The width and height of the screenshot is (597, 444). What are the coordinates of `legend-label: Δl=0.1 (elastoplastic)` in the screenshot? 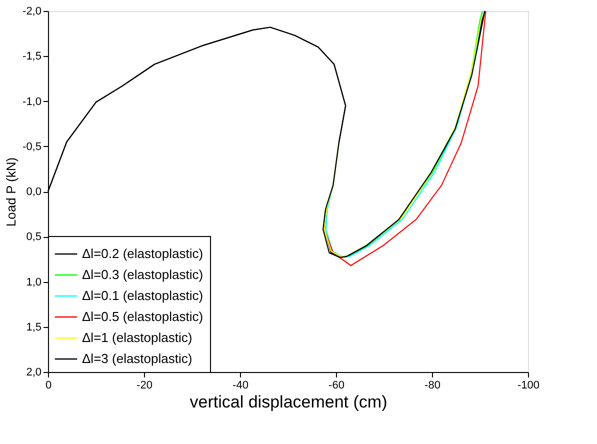 It's located at (143, 295).